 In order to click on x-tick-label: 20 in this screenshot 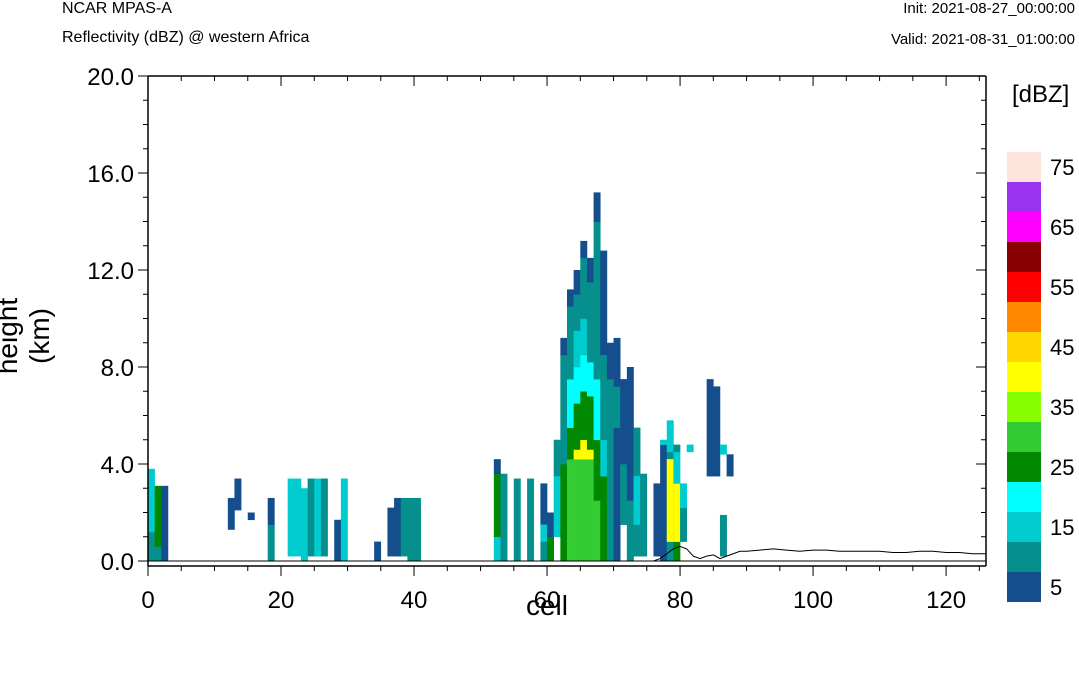, I will do `click(281, 600)`.